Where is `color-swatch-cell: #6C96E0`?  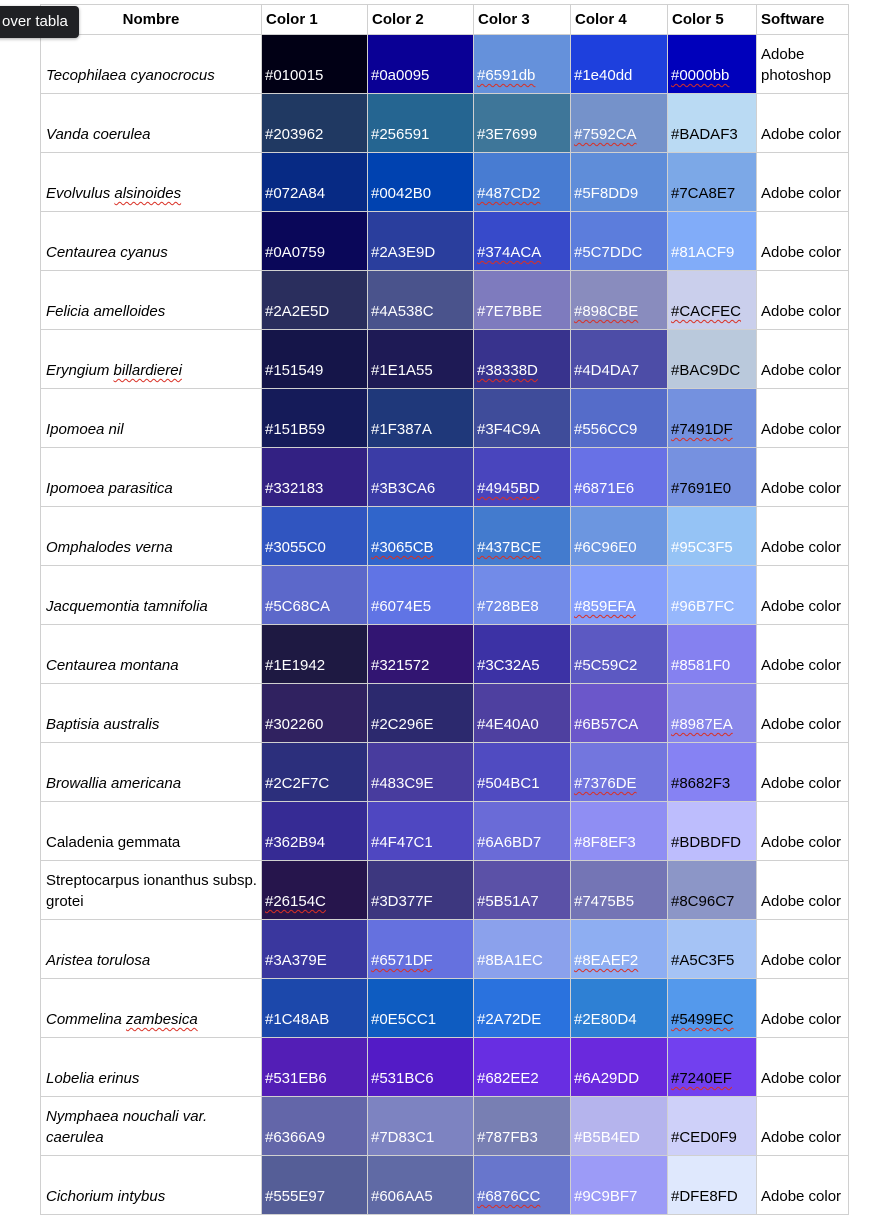 color-swatch-cell: #6C96E0 is located at coordinates (619, 536).